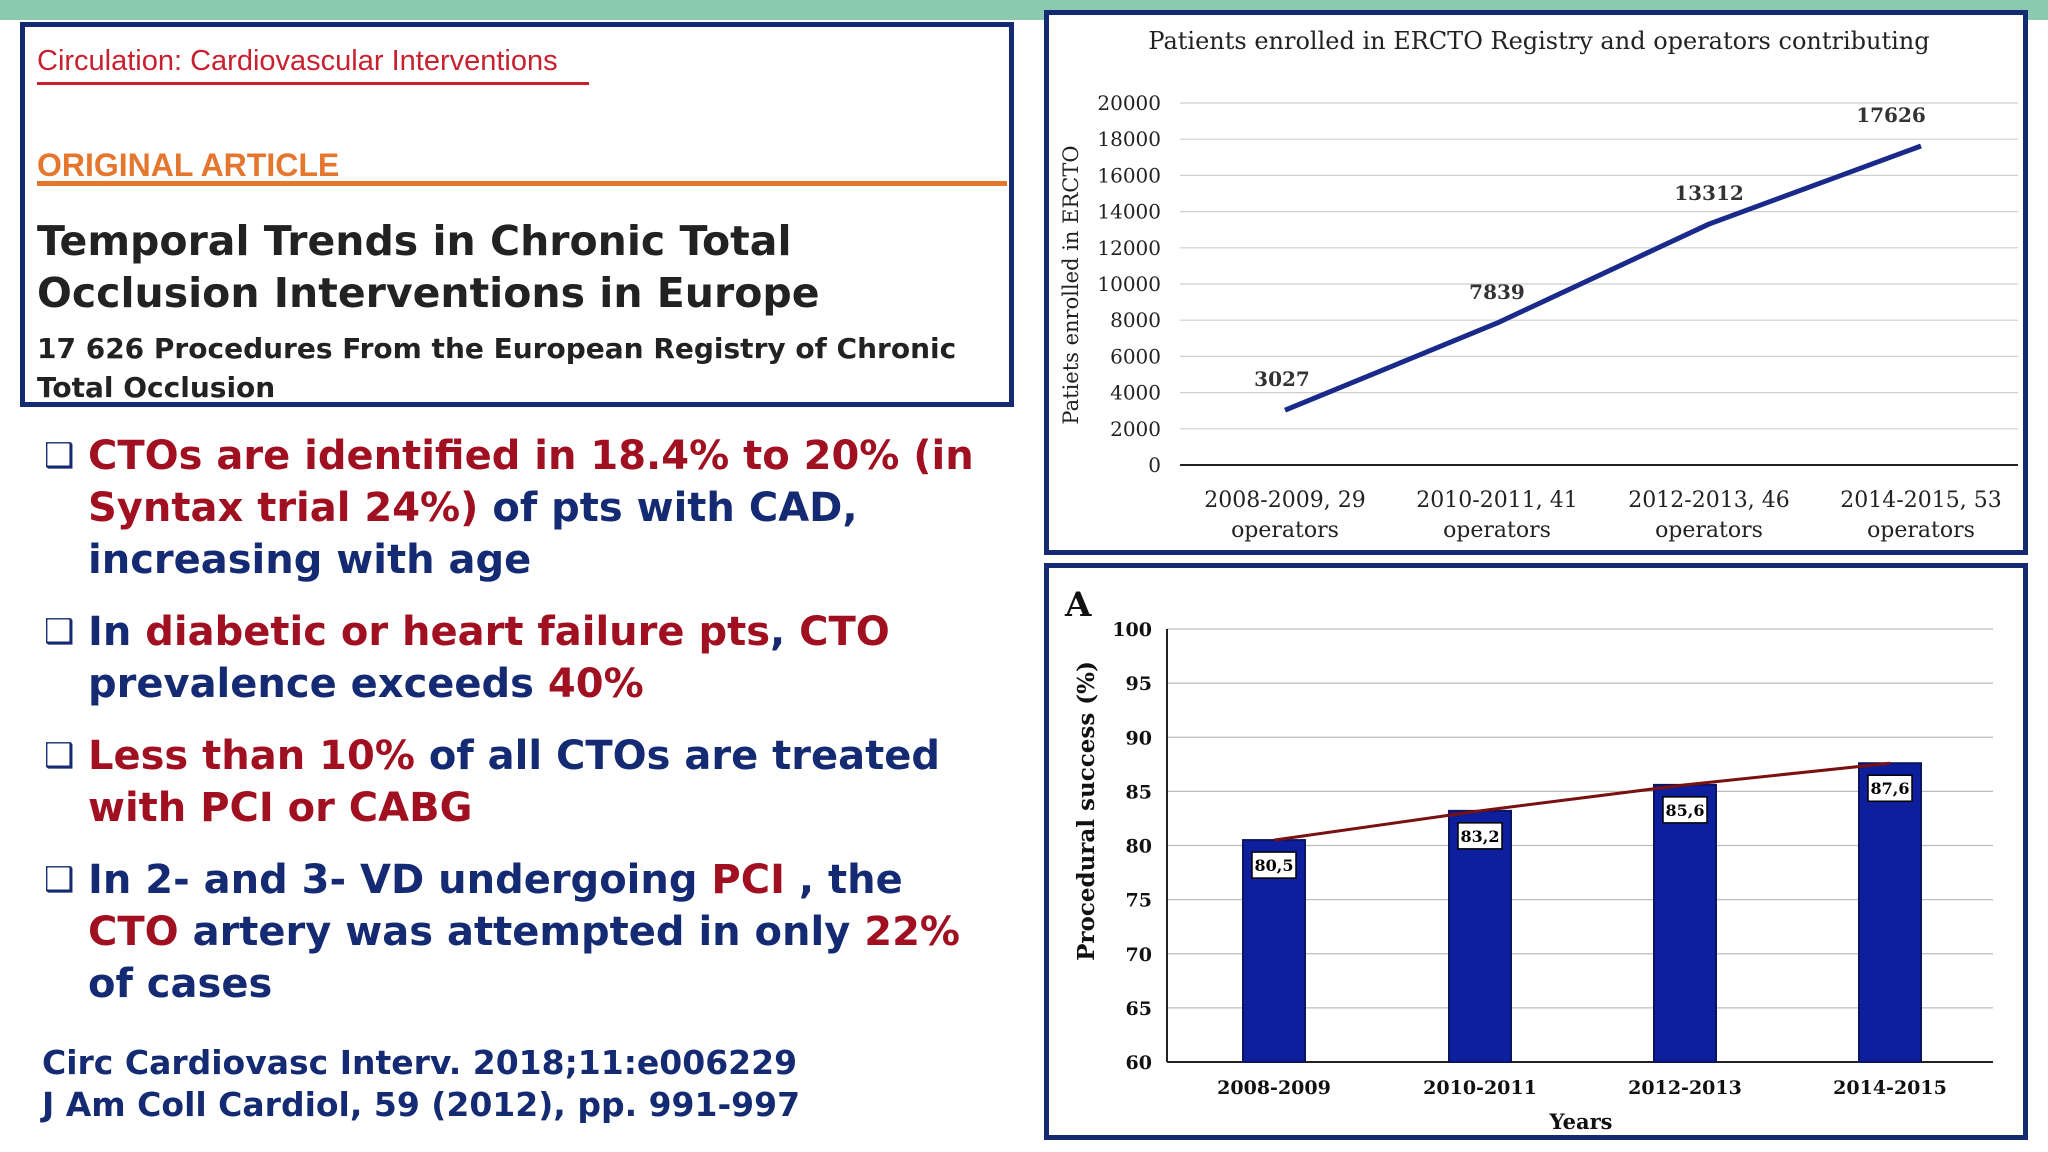 The width and height of the screenshot is (2048, 1152). I want to click on y-tick-label: 20000, so click(1129, 103).